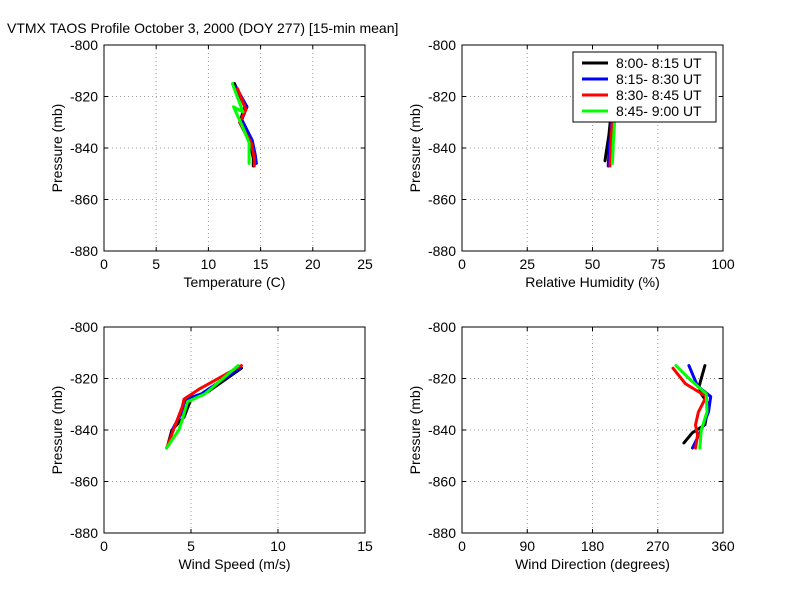 This screenshot has width=800, height=600. Describe the element at coordinates (104, 546) in the screenshot. I see `wind-speed-xtick-label: 0` at that location.